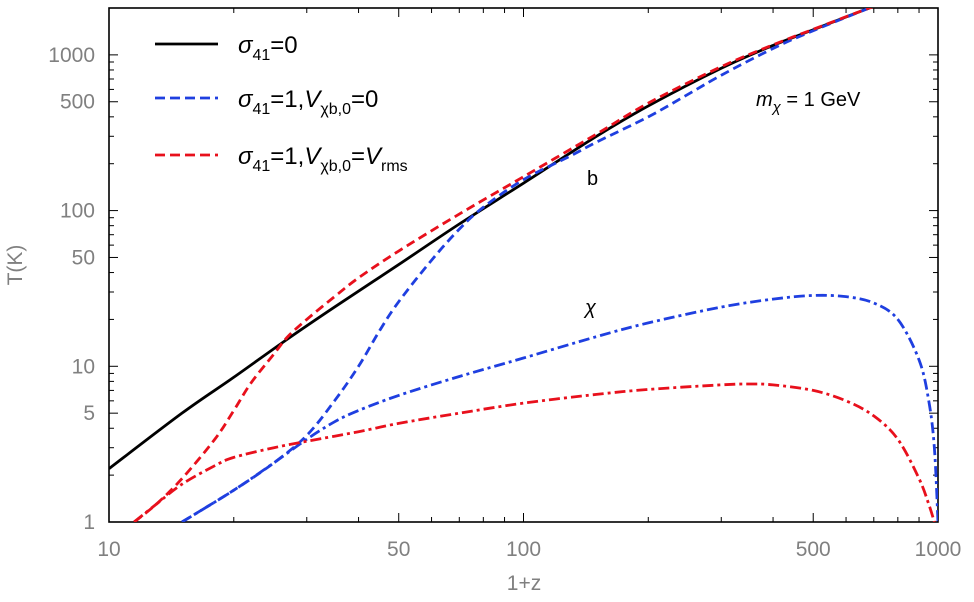 Image resolution: width=974 pixels, height=602 pixels. What do you see at coordinates (358, 156) in the screenshot?
I see `legend-vrest: =` at bounding box center [358, 156].